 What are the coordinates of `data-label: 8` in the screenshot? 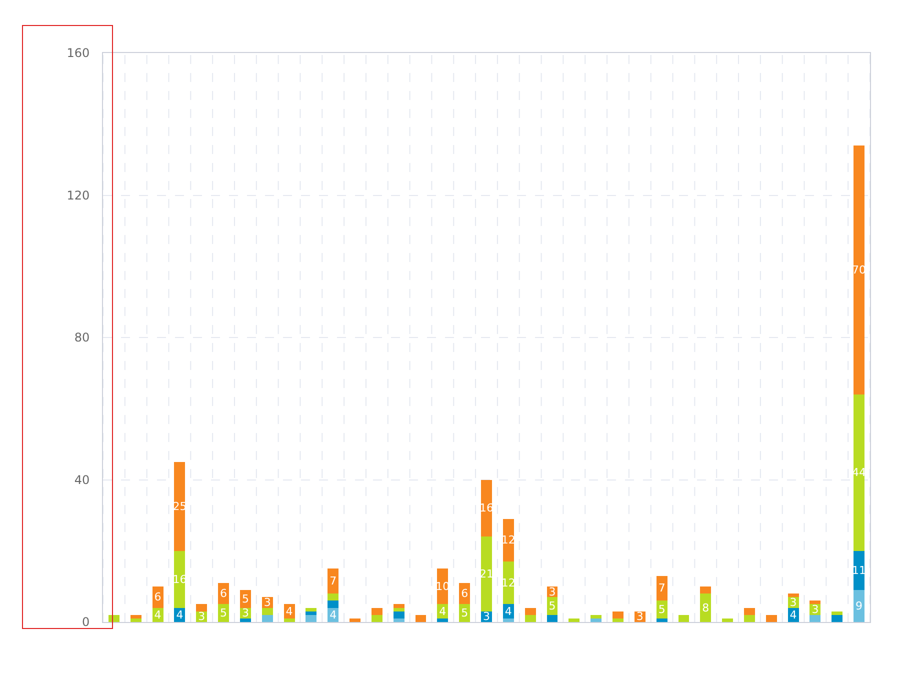 It's located at (706, 607).